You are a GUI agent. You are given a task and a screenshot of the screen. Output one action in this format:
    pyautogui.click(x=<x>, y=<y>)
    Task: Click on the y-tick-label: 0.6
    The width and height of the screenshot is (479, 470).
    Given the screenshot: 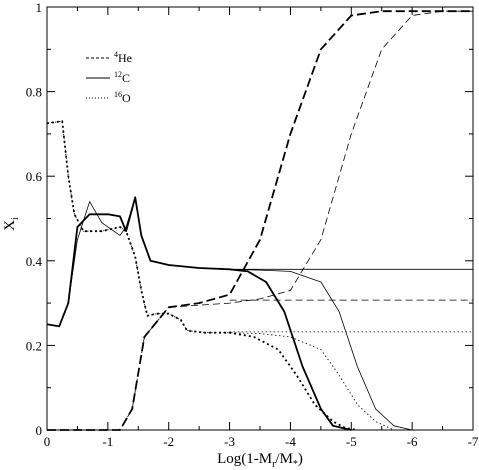 What is the action you would take?
    pyautogui.click(x=34, y=176)
    